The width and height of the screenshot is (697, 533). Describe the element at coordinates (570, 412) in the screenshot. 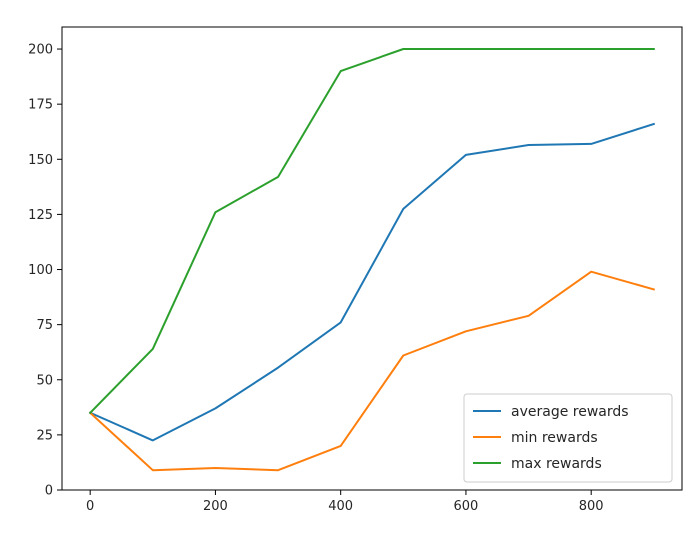

I see `legend-label-0: average rewards` at that location.